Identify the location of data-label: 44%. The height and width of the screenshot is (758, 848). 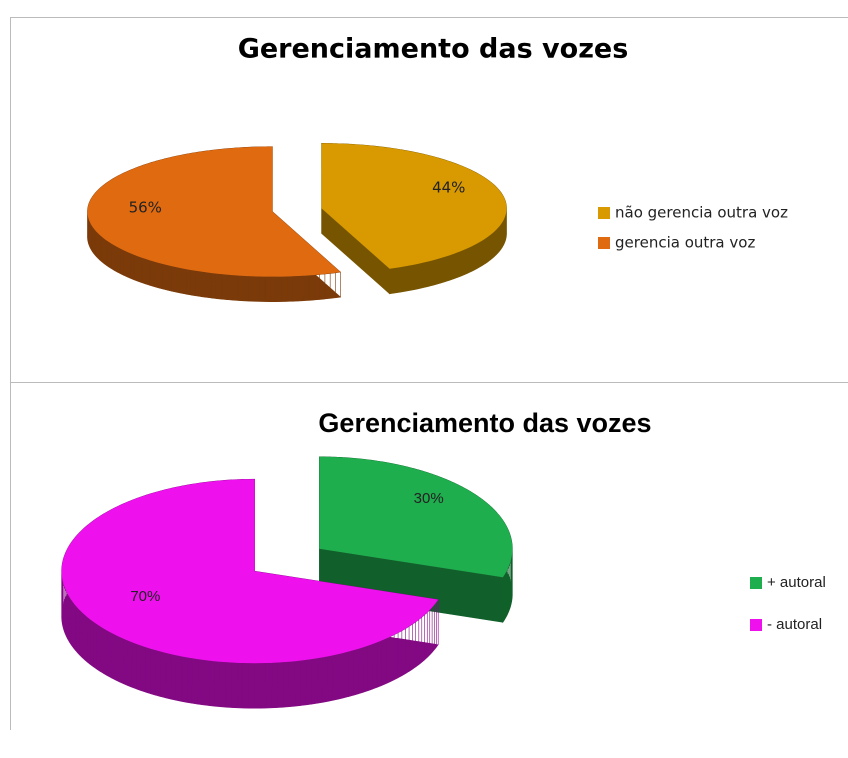
(448, 187).